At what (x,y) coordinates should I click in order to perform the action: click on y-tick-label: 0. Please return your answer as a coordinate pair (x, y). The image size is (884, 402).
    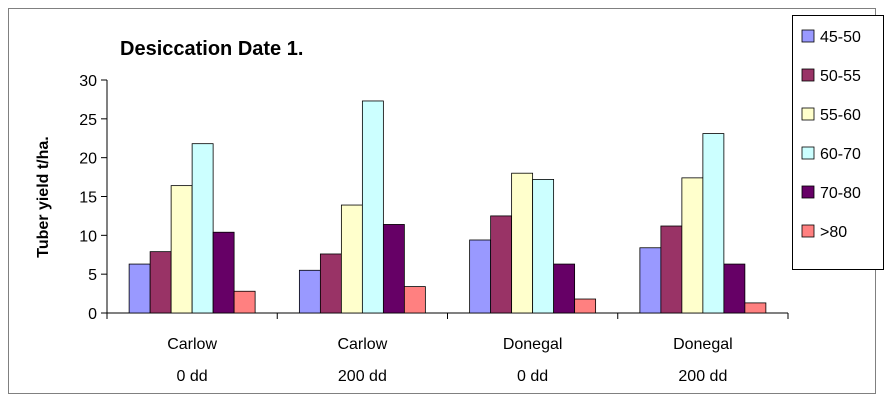
    Looking at the image, I should click on (92, 314).